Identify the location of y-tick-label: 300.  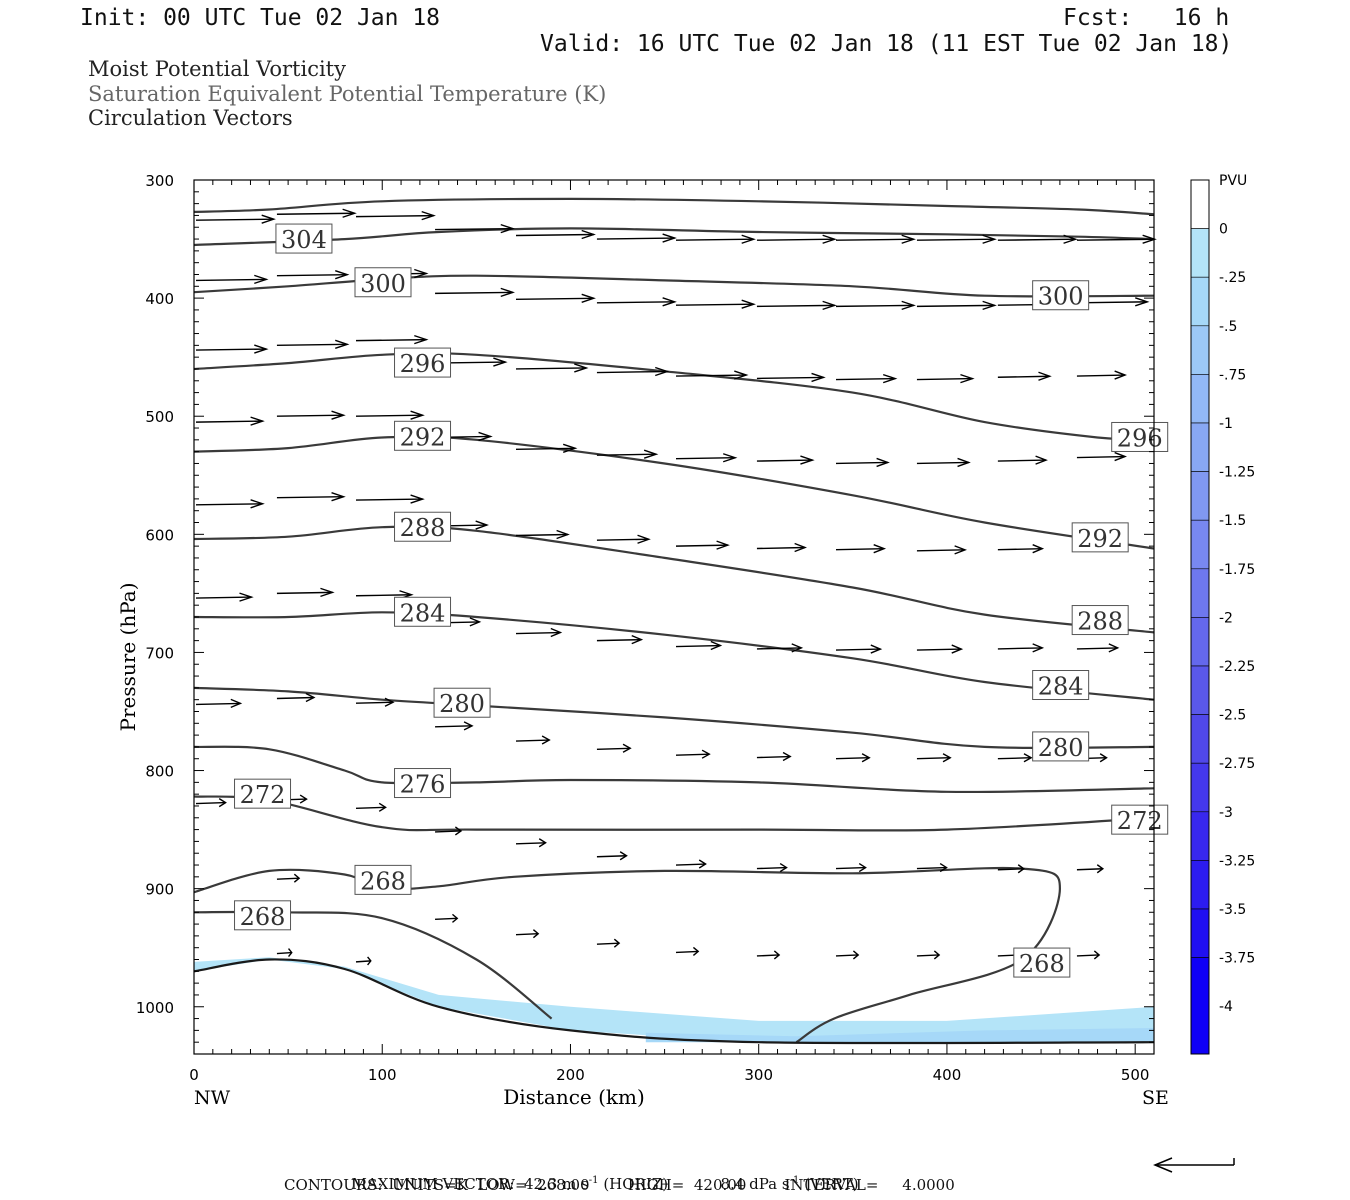
(159, 181).